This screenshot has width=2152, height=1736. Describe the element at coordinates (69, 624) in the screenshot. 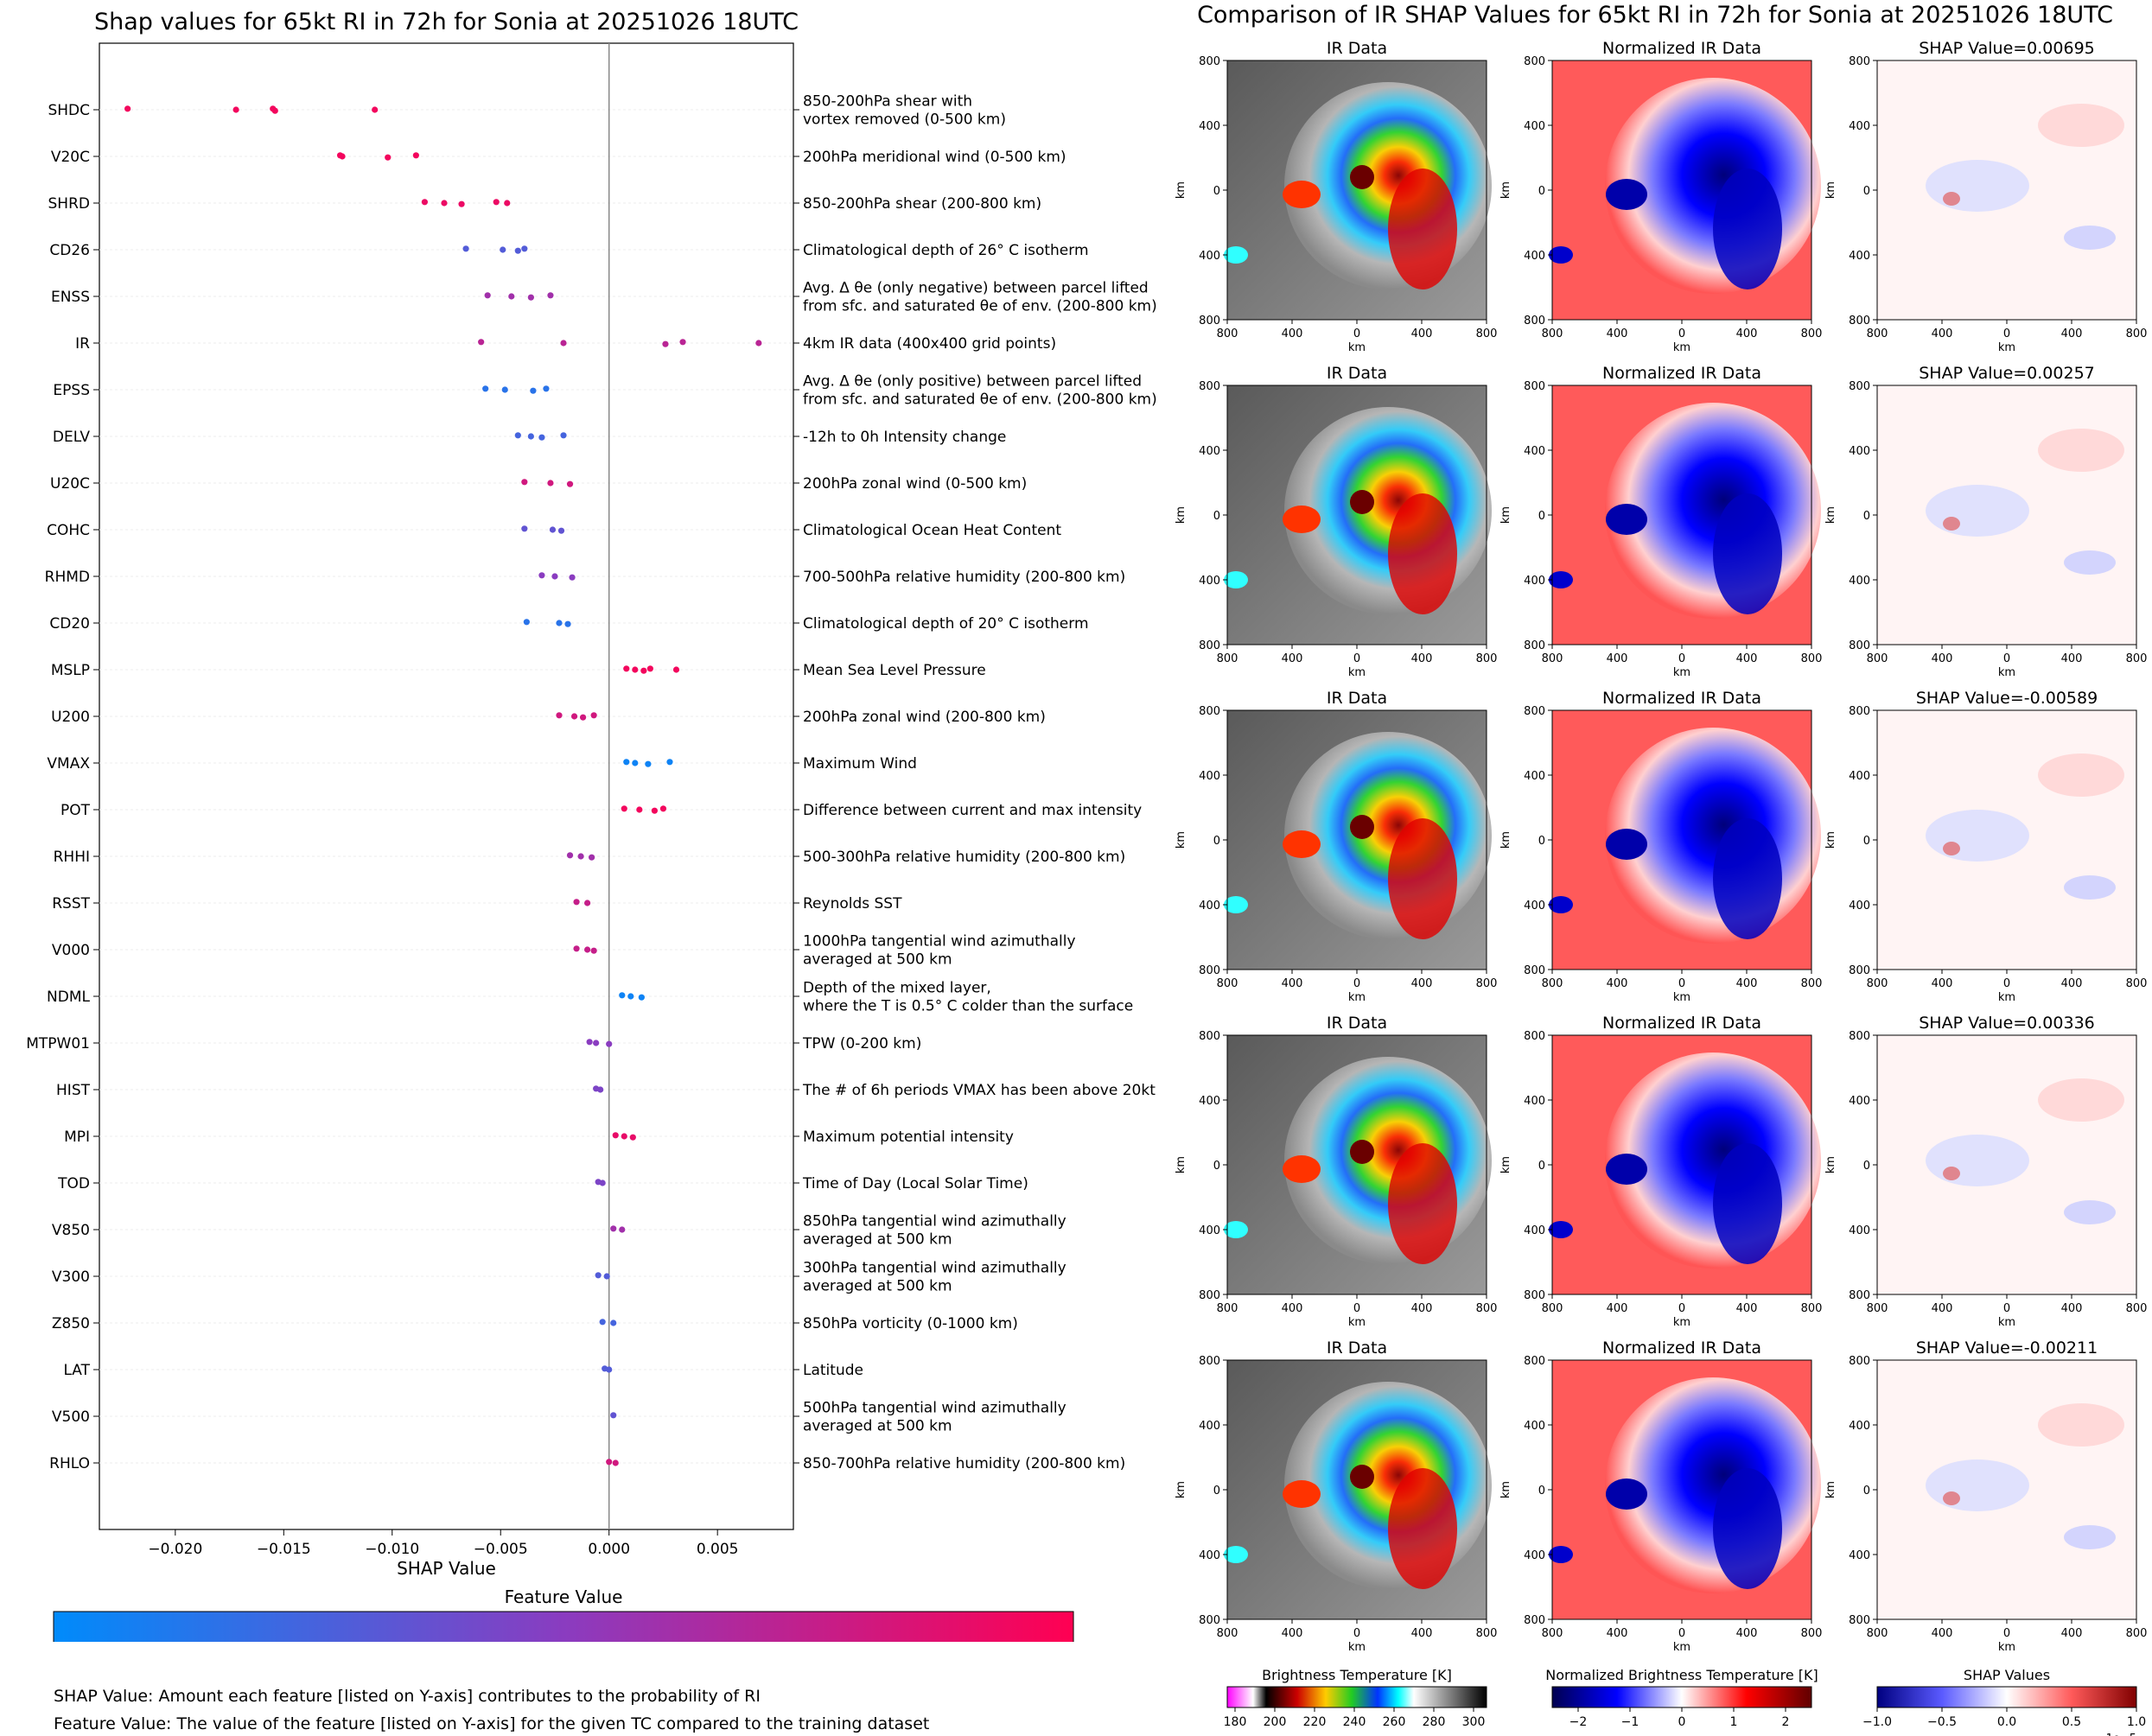

I see `feature-code-label: CD20` at that location.